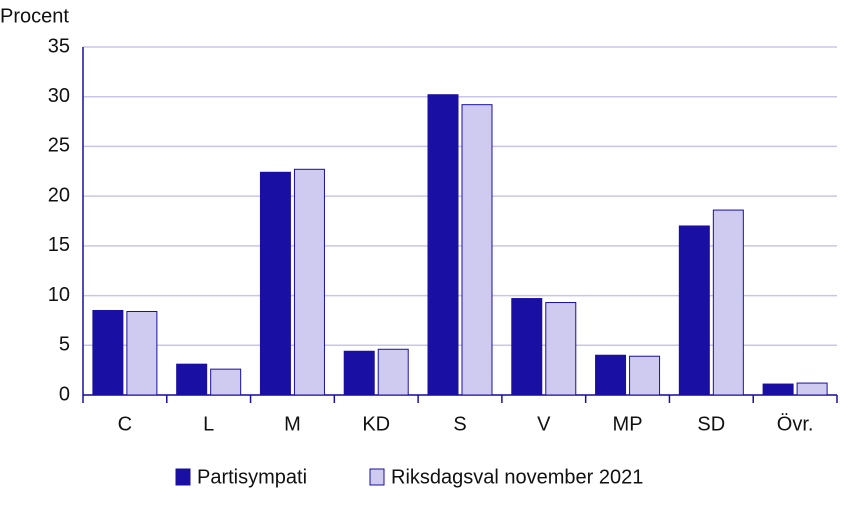 This screenshot has height=511, width=858. Describe the element at coordinates (64, 394) in the screenshot. I see `y-tick-label: 0` at that location.